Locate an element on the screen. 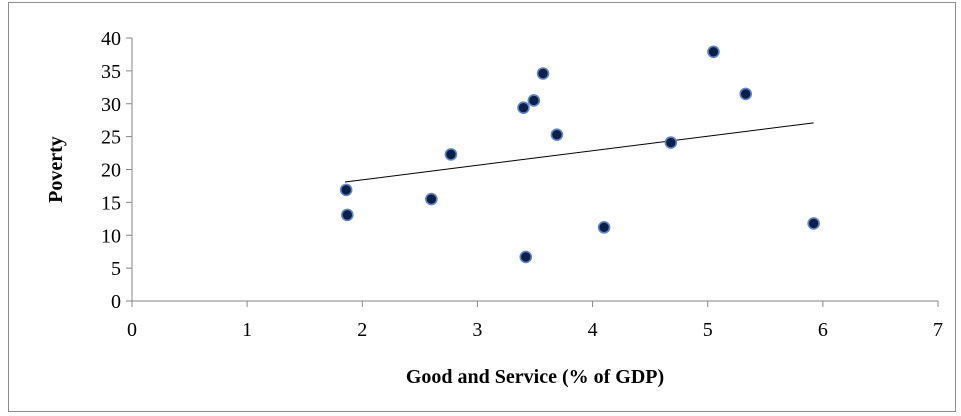 The width and height of the screenshot is (961, 416). x-tick-label: 0 is located at coordinates (132, 330).